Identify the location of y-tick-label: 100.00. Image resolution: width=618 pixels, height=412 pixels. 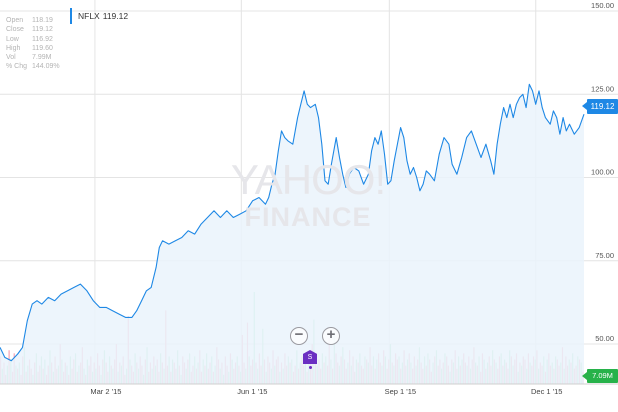
(602, 172).